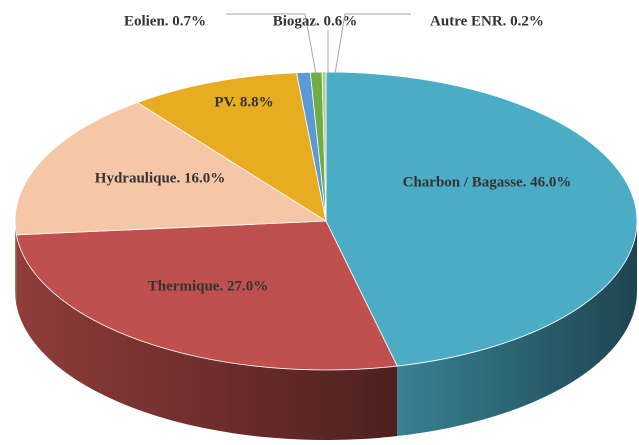 Image resolution: width=639 pixels, height=445 pixels. I want to click on data-label: Autre ENR. 0.2%, so click(487, 21).